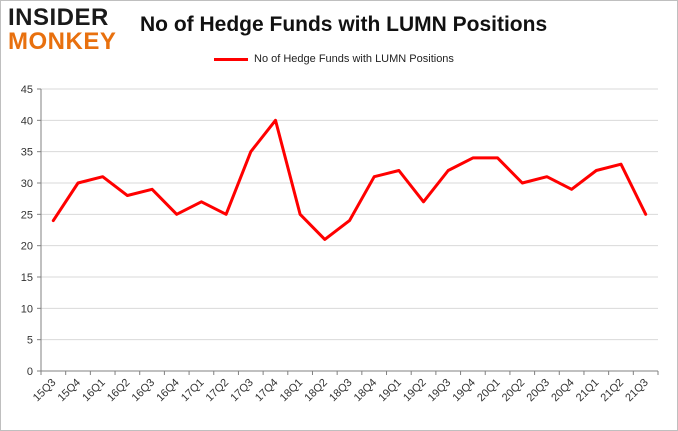 The width and height of the screenshot is (678, 431). I want to click on legend-swatch, so click(231, 59).